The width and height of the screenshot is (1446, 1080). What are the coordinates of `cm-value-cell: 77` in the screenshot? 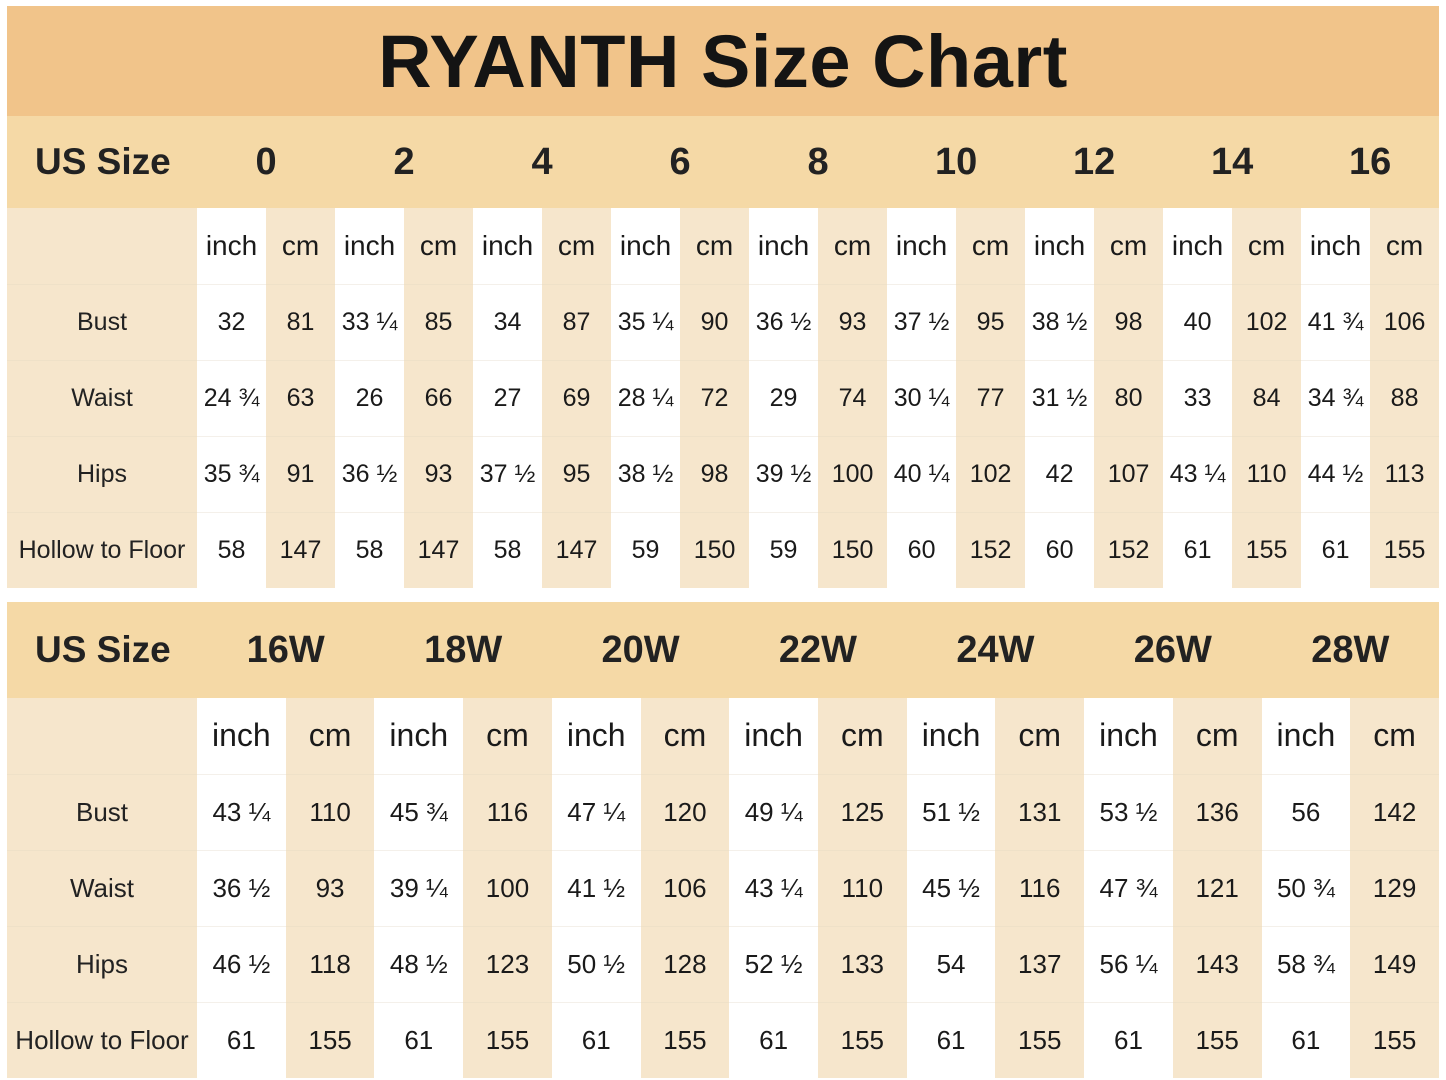 It's located at (991, 397).